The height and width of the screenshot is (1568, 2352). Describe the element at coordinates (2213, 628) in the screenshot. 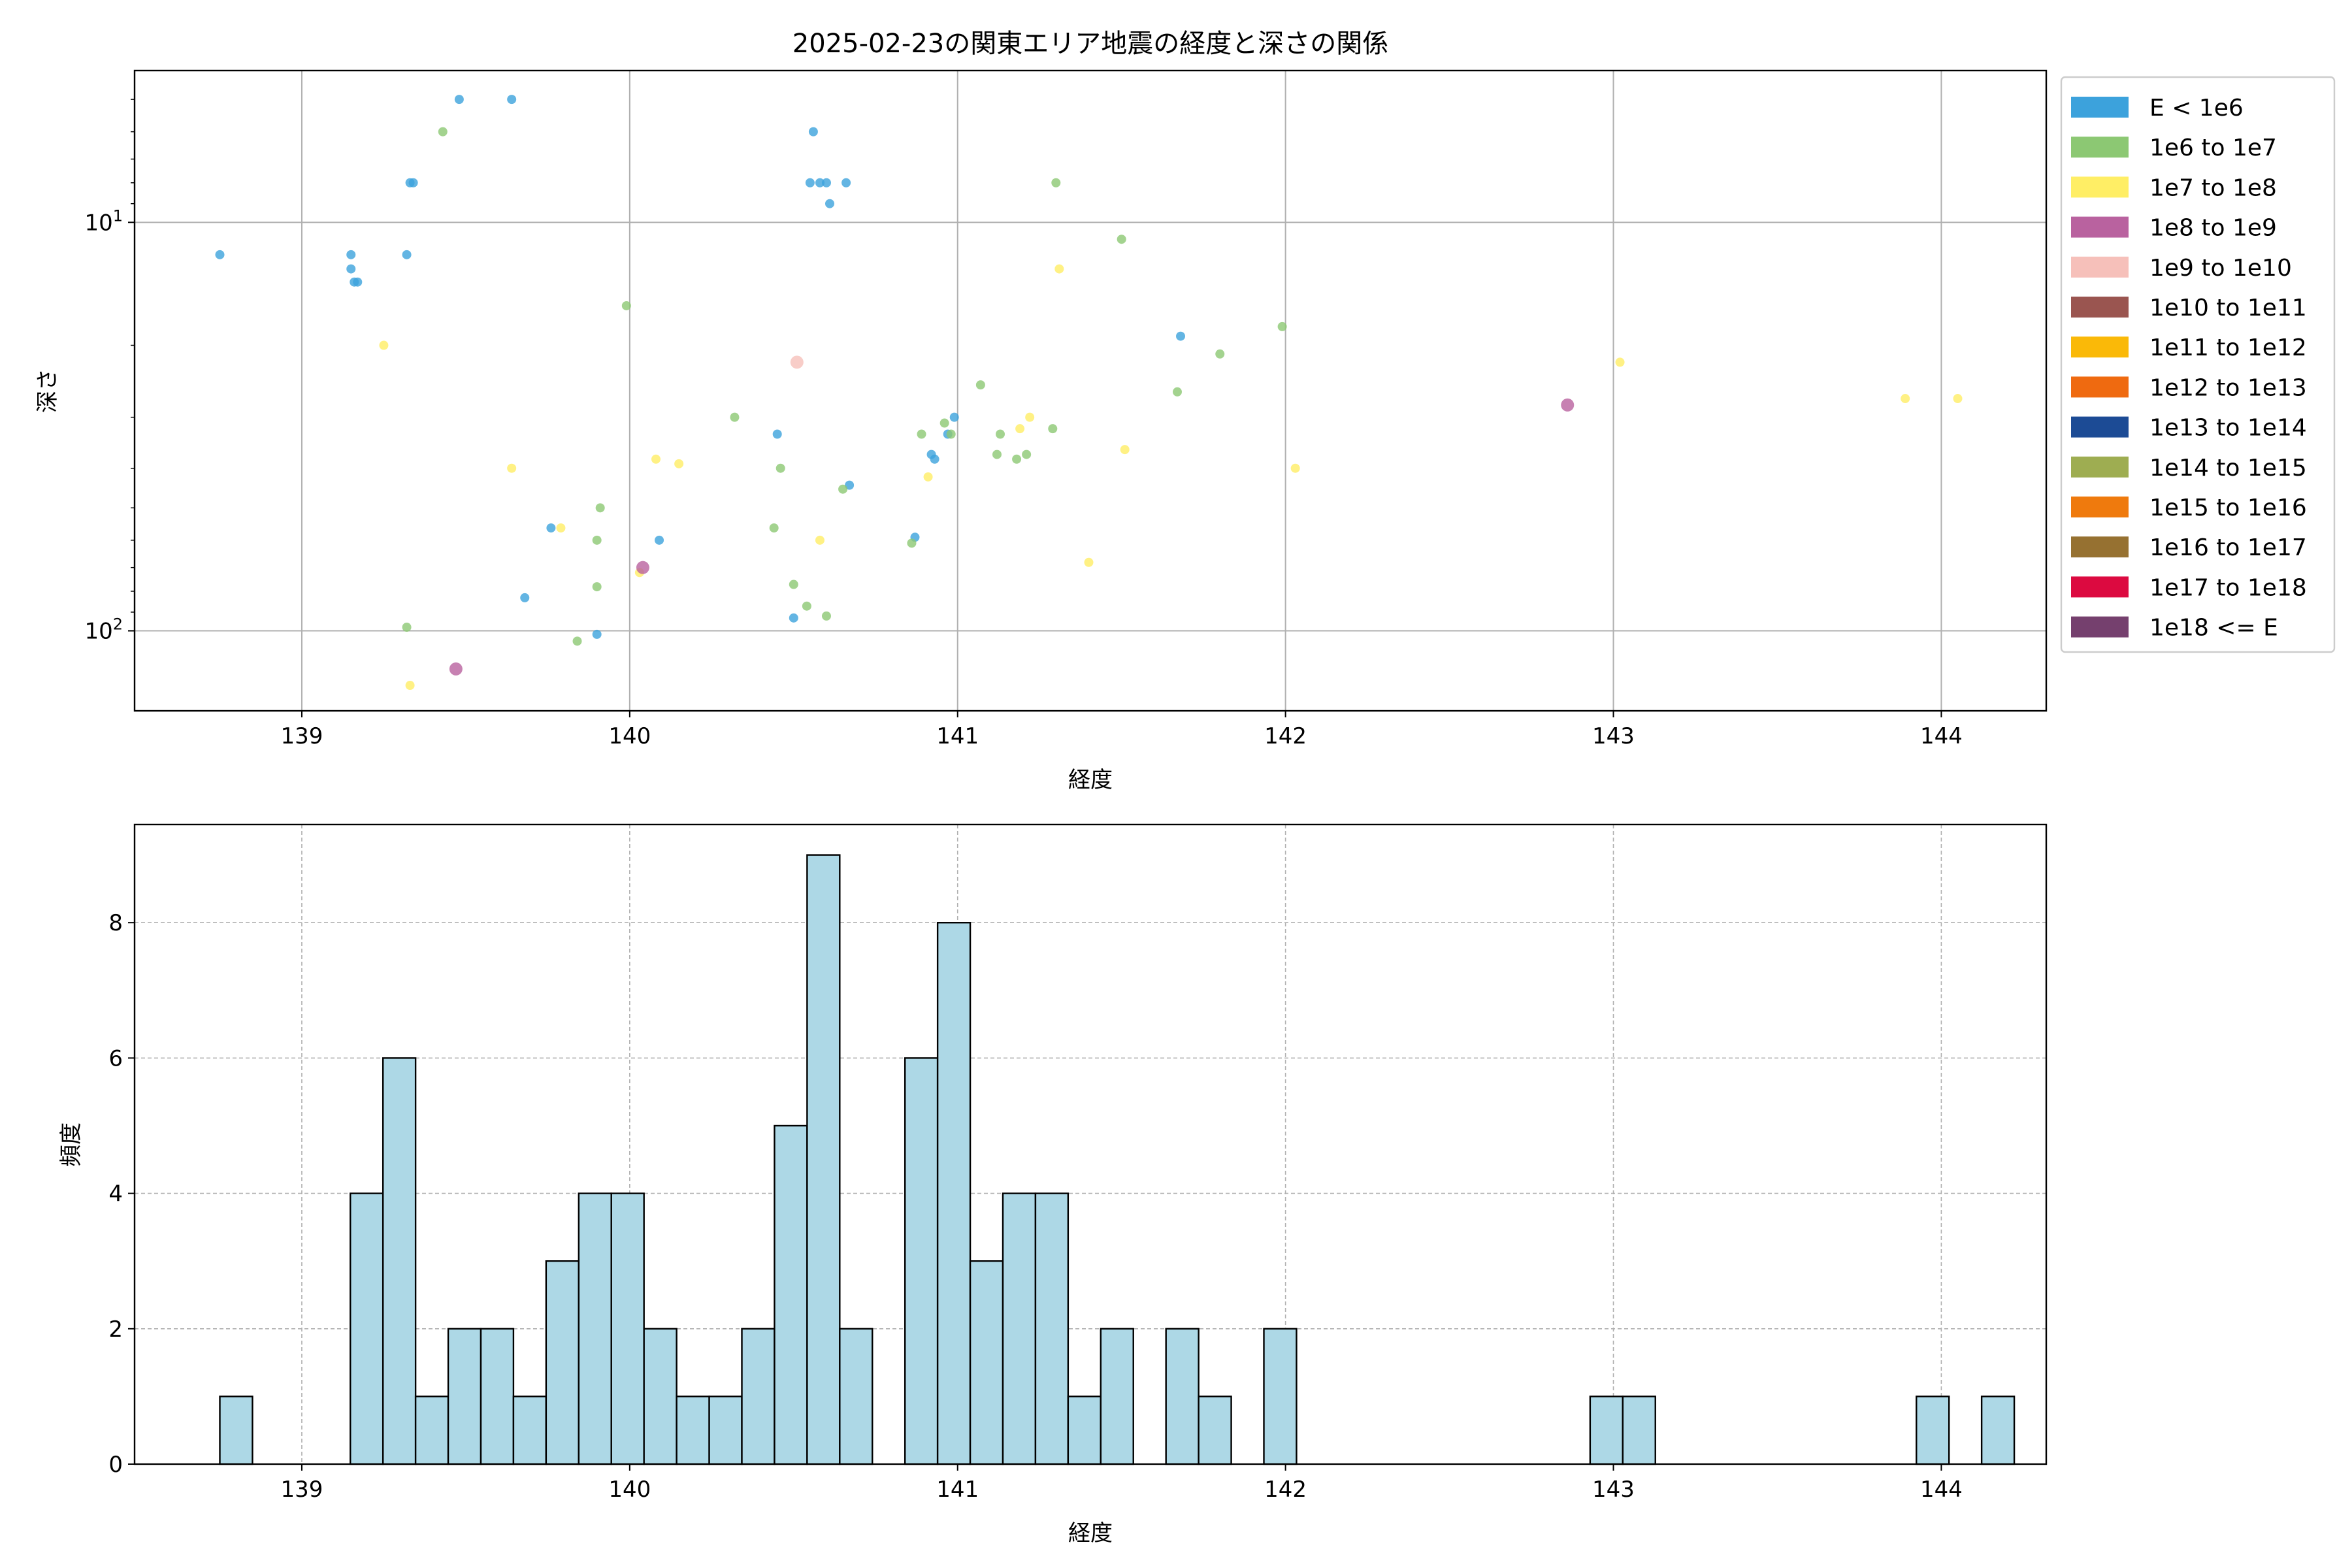

I see `legend-label: 1e18 <= E` at that location.